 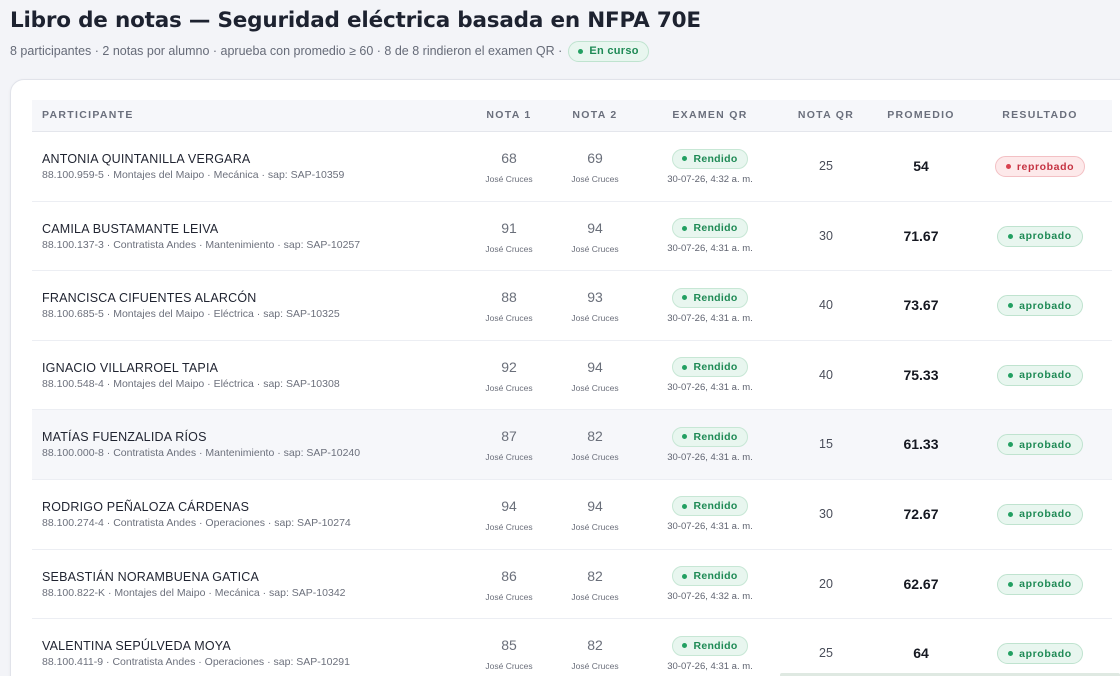 What do you see at coordinates (595, 115) in the screenshot?
I see `col-nota2: NOTA 2` at bounding box center [595, 115].